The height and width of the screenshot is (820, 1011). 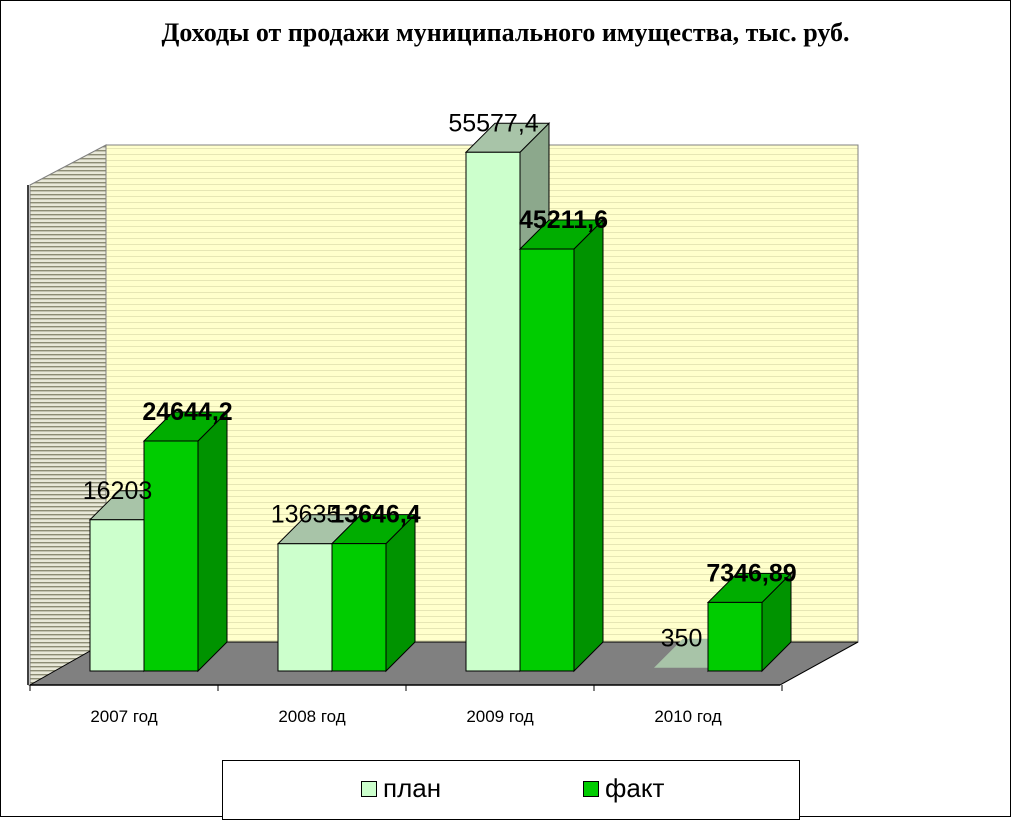 I want to click on data-label-fact-0: 24644,2, so click(x=187, y=412).